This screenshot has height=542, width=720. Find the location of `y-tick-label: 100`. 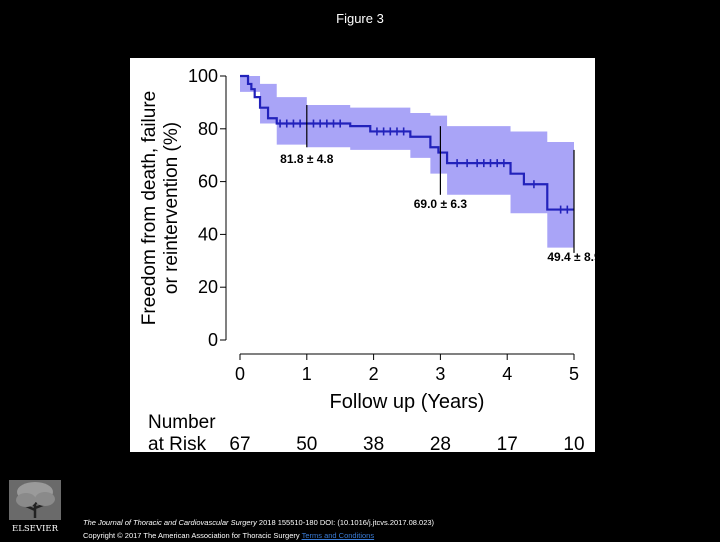

y-tick-label: 100 is located at coordinates (203, 76).